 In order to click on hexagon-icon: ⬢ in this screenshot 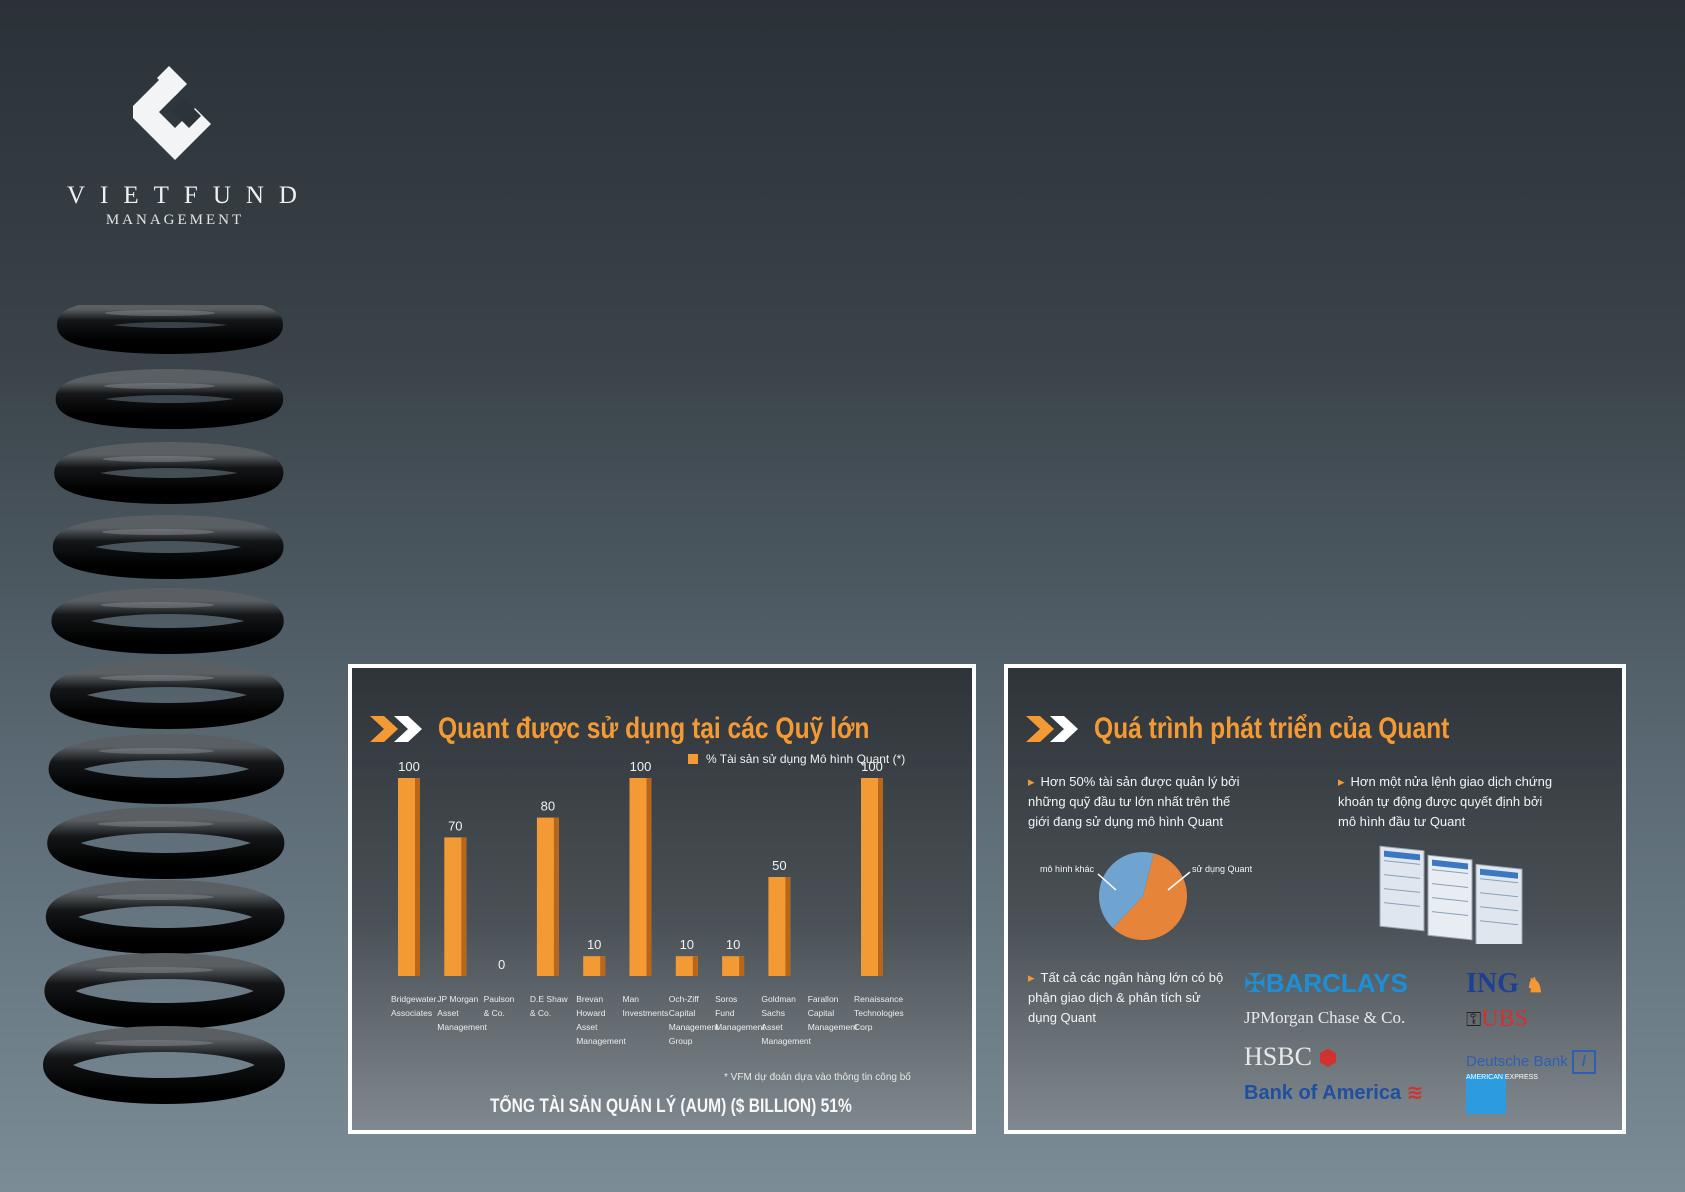, I will do `click(1328, 1057)`.